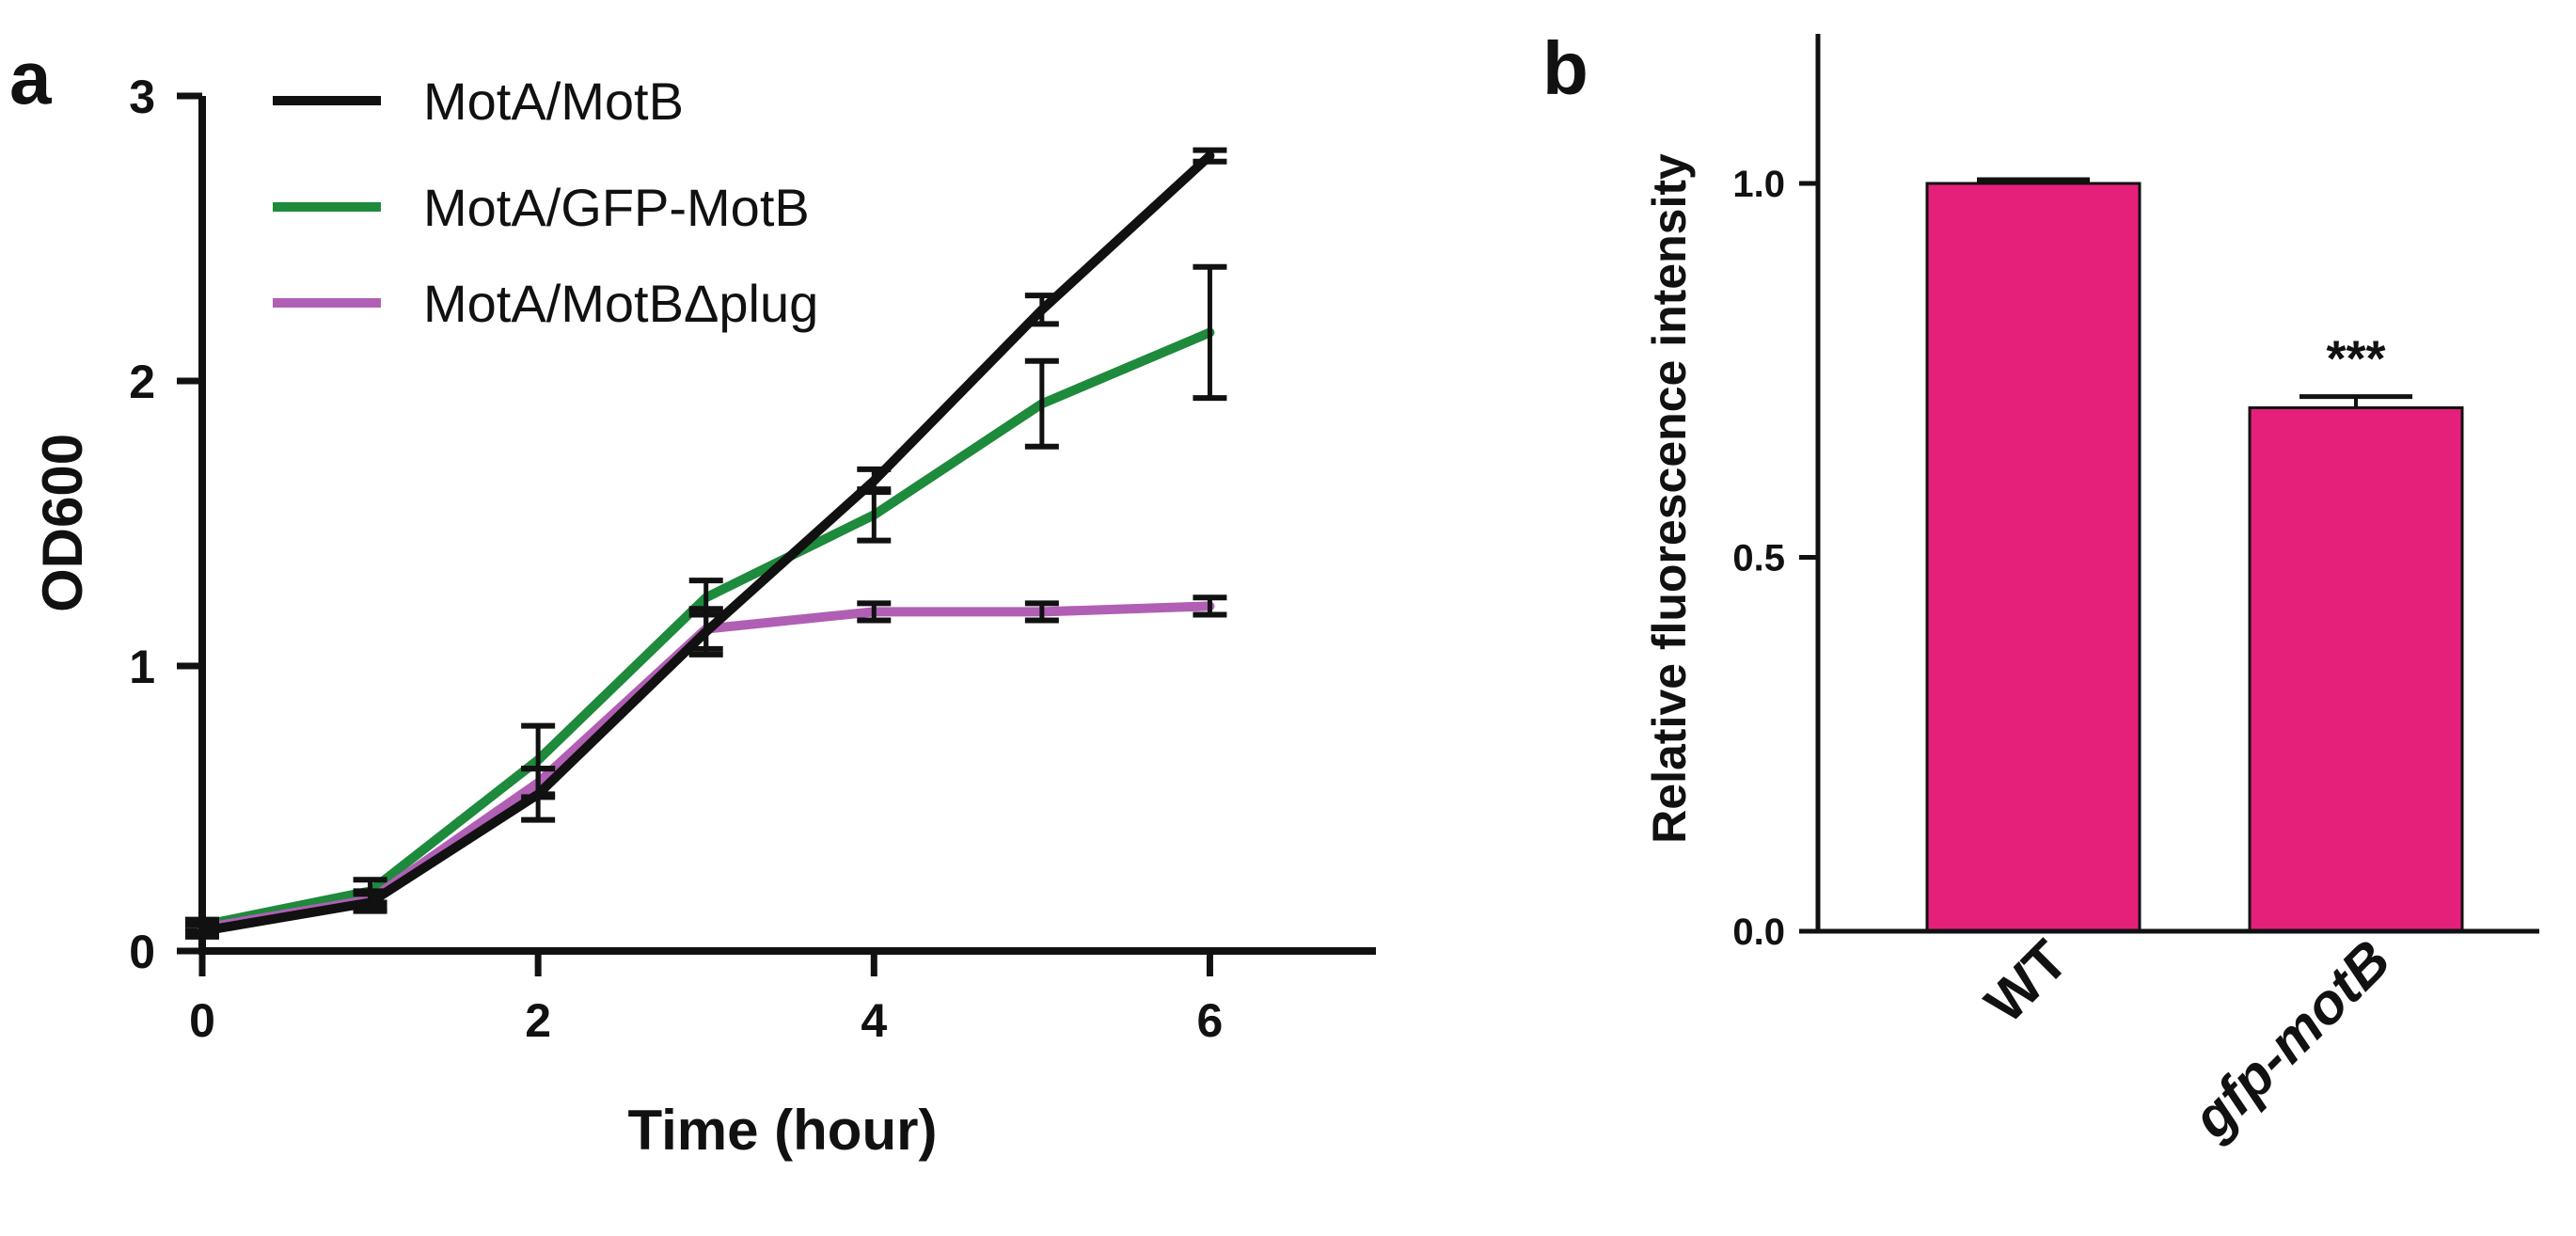  I want to click on x-tick-label: 6, so click(1210, 1020).